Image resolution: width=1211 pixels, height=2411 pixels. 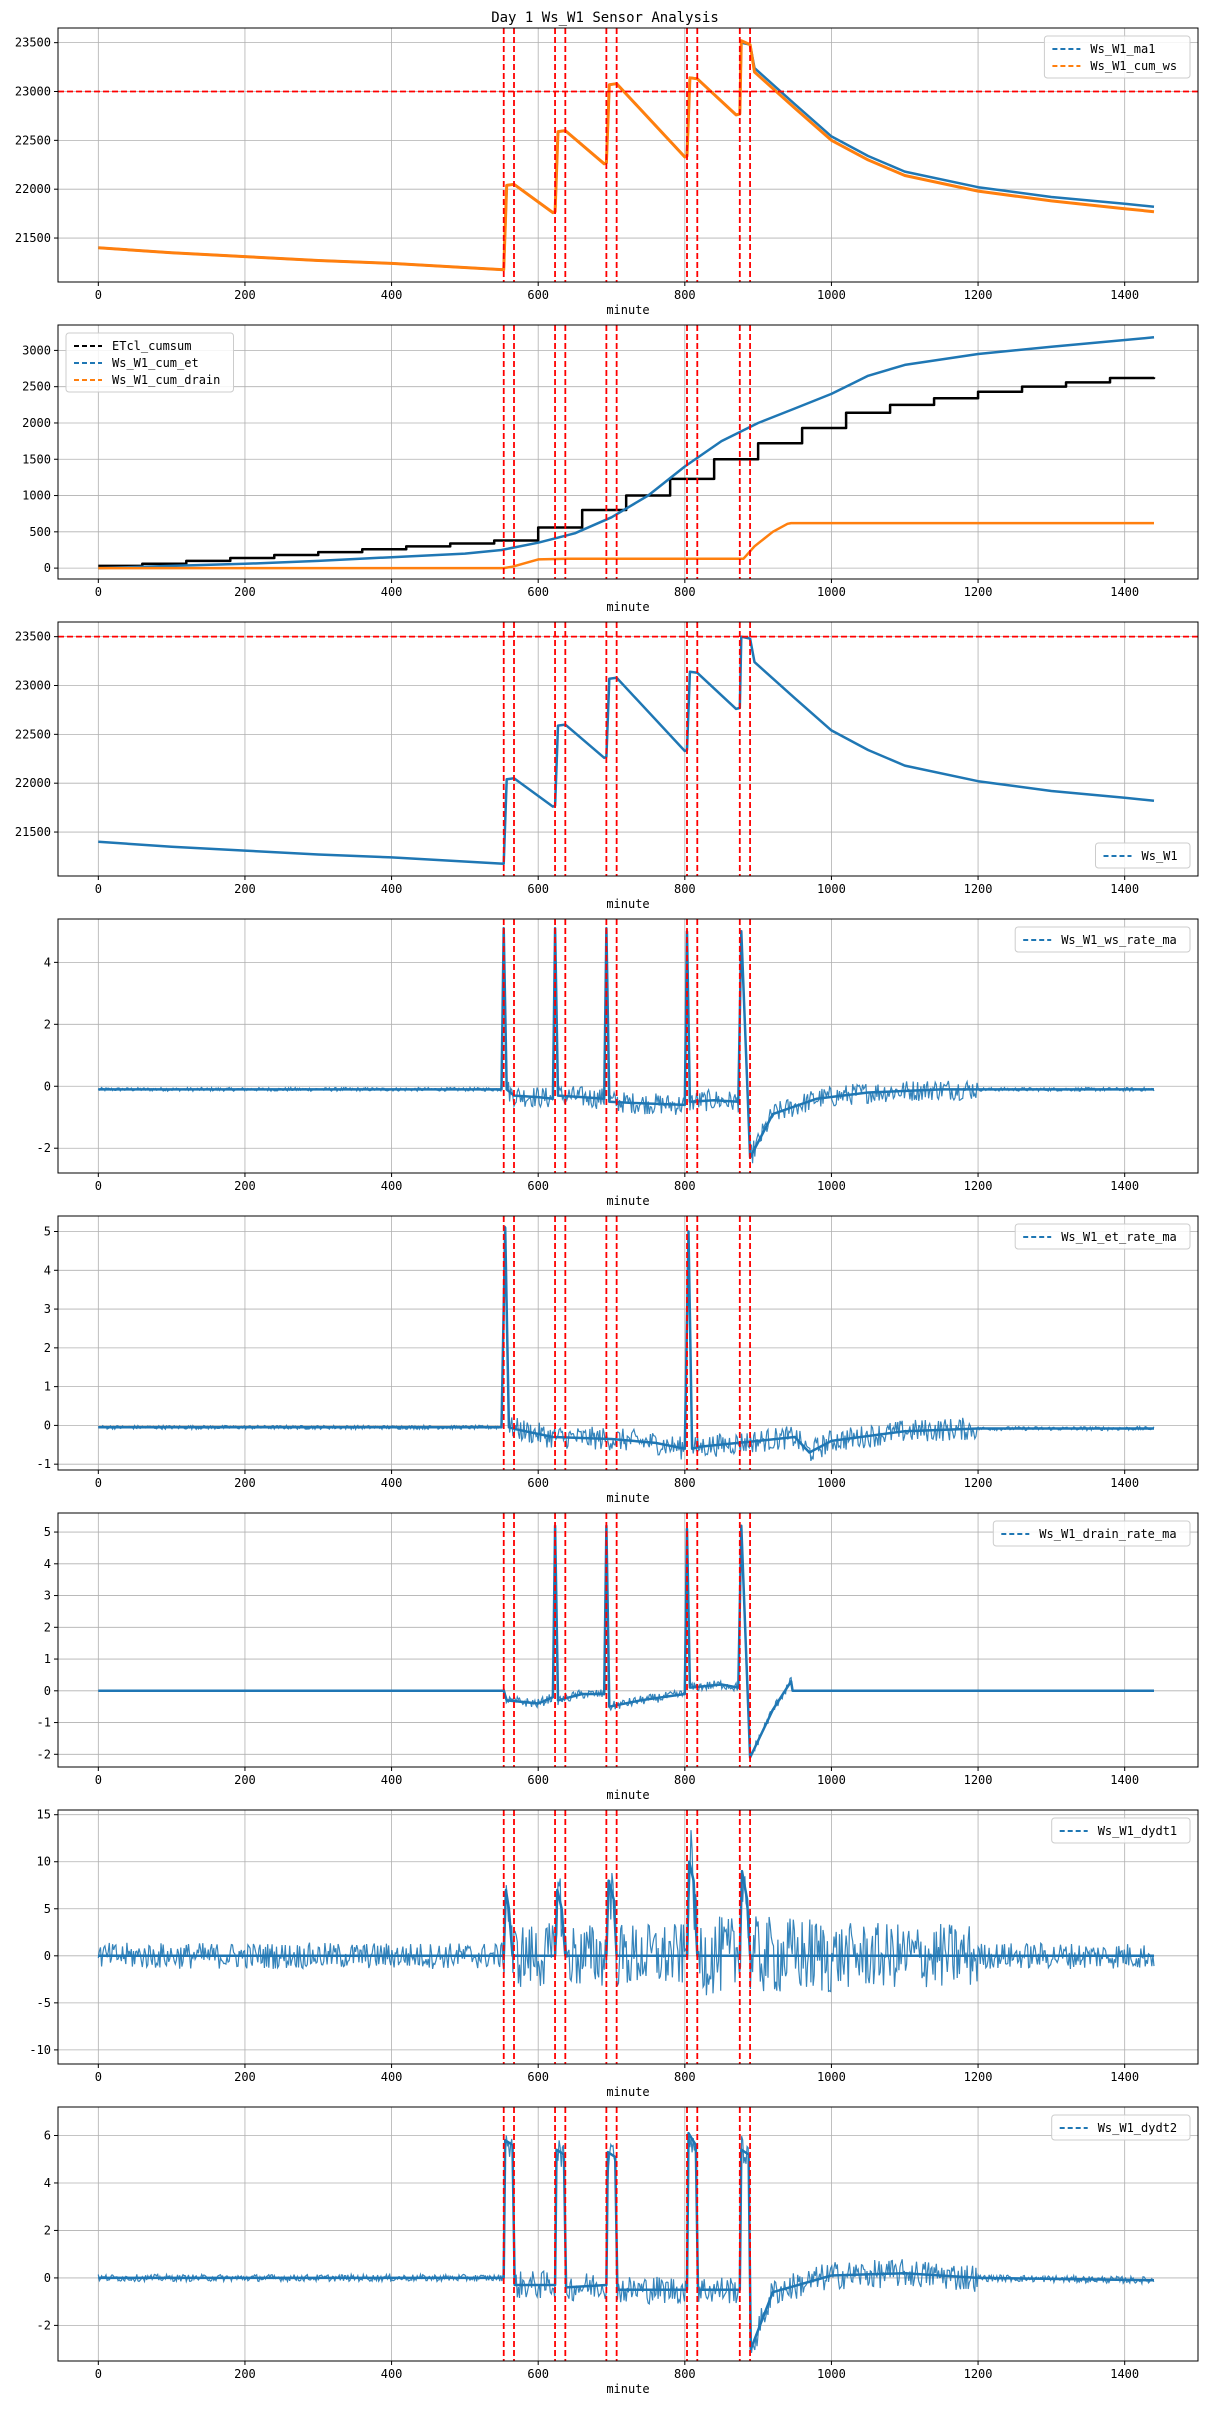 I want to click on legend: Ws_W1_ws_rate_ma, so click(x=1102, y=939).